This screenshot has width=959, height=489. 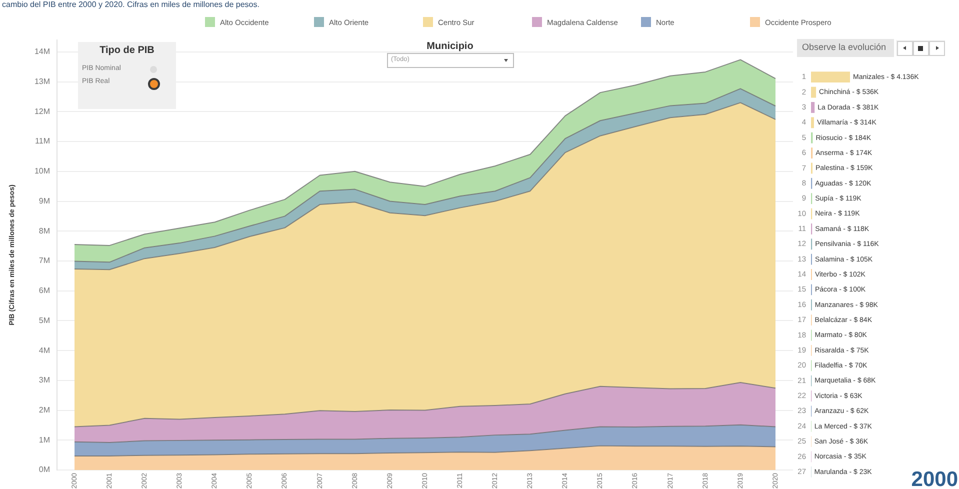 I want to click on y-tick-label: 3M, so click(x=44, y=380).